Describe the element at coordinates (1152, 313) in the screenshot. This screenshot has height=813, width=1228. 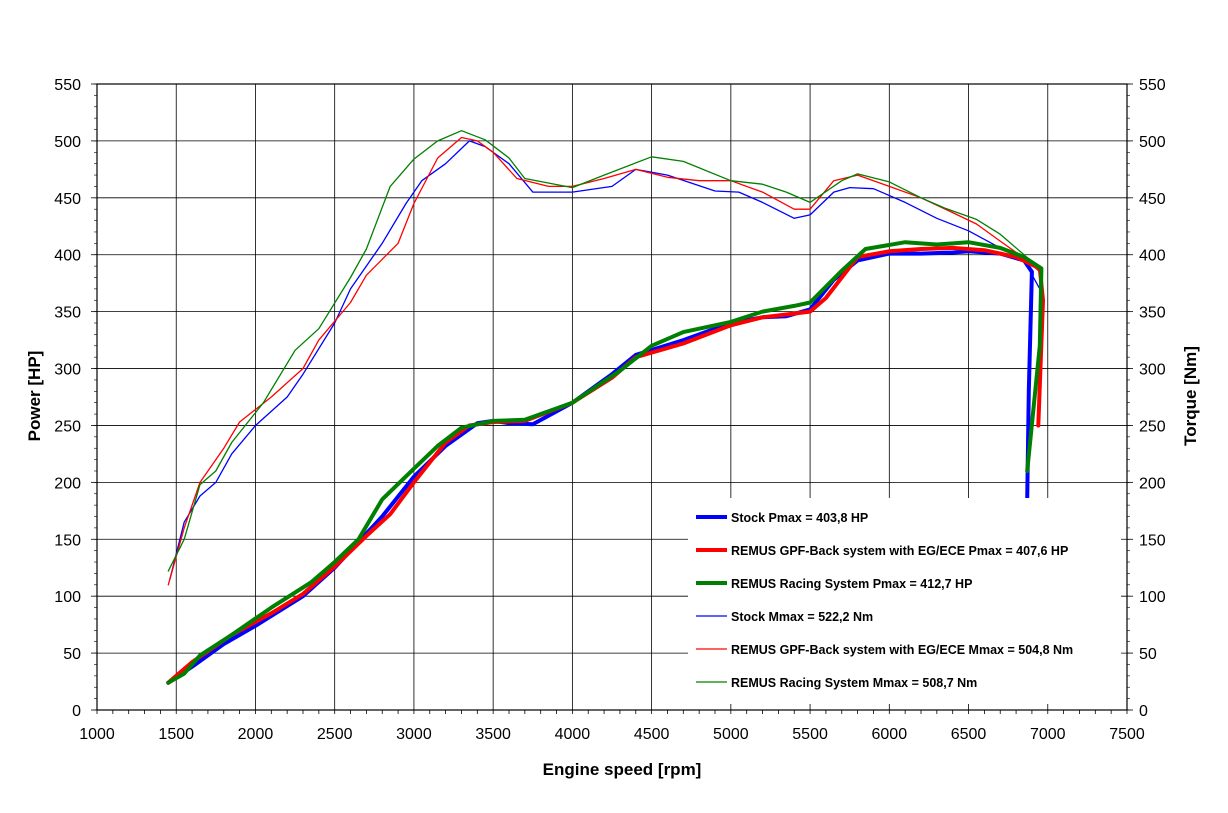
I see `y-tick-label-right: 350` at that location.